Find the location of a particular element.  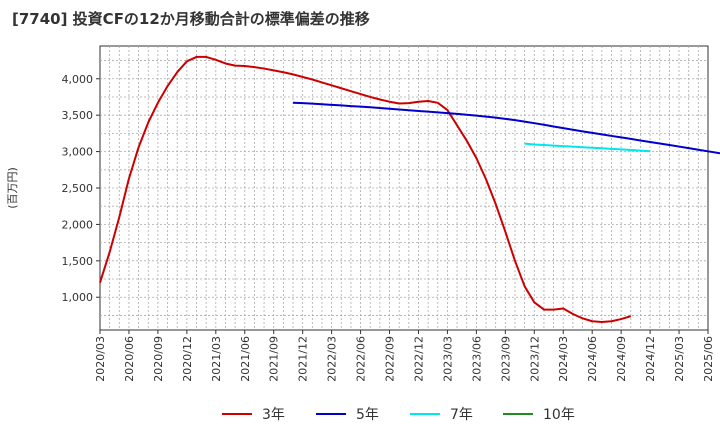

legend-label-1: 3年 is located at coordinates (273, 415).